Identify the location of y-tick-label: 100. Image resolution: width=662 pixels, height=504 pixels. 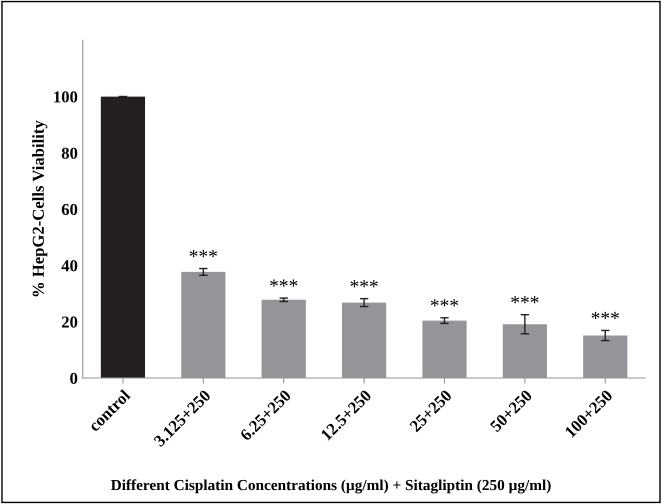
(66, 97).